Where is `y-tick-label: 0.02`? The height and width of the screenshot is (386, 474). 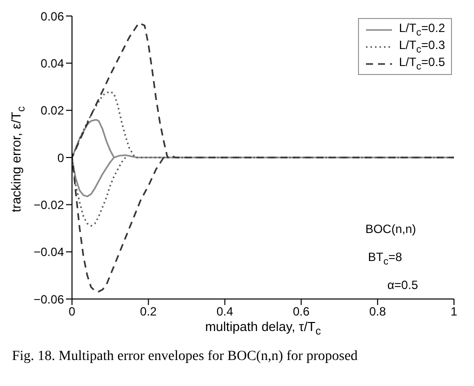 y-tick-label: 0.02 is located at coordinates (52, 111).